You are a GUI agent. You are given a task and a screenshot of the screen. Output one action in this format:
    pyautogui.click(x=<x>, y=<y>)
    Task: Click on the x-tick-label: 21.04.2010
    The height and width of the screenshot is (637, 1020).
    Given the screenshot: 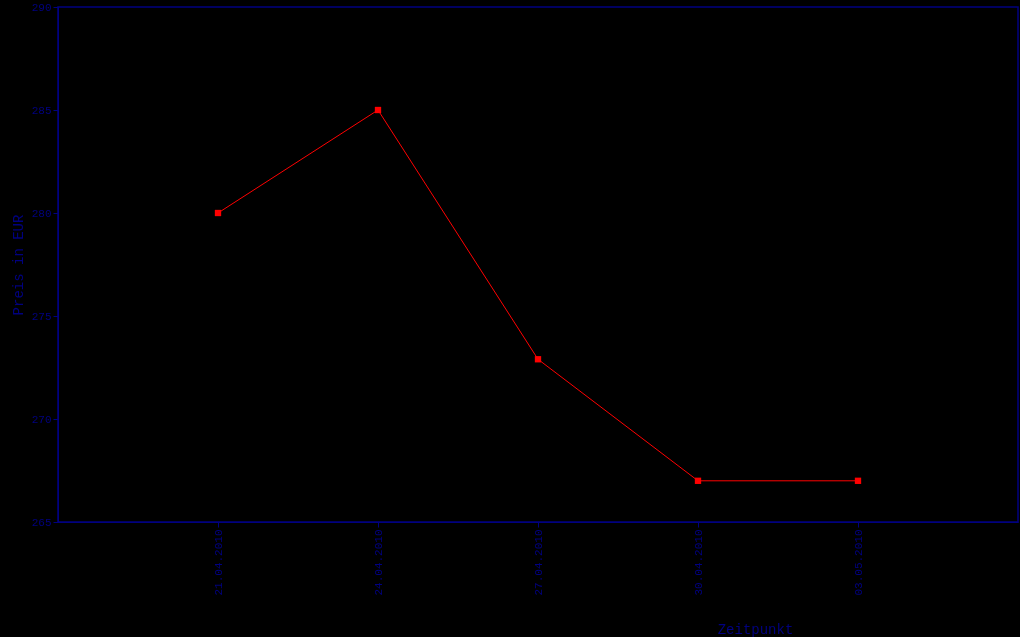 What is the action you would take?
    pyautogui.click(x=218, y=562)
    